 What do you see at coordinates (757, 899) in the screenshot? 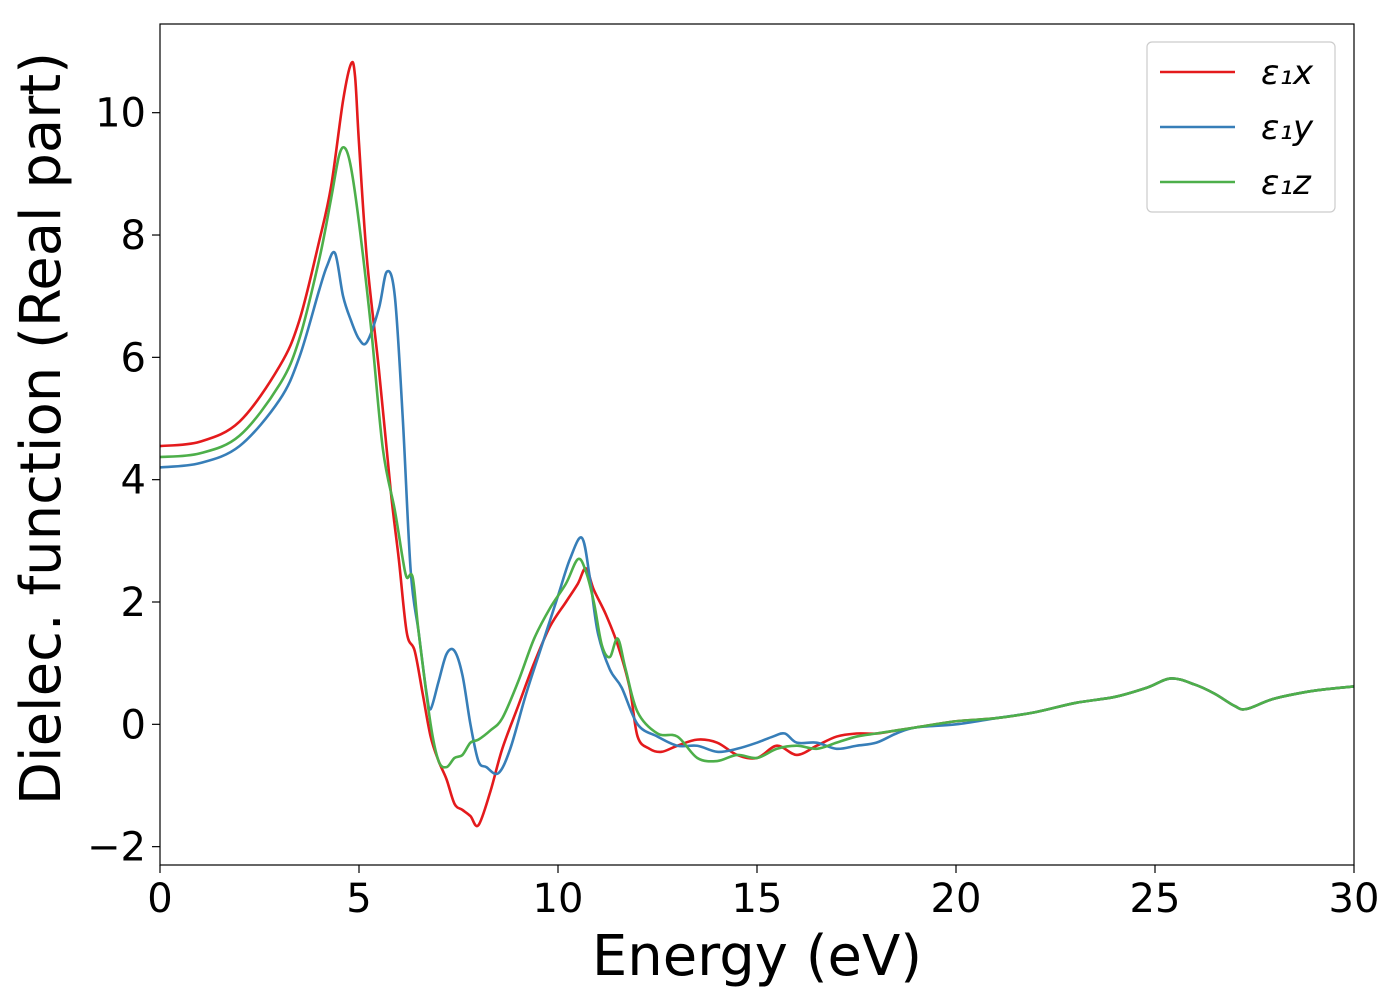
I see `x-tick-label: 15` at bounding box center [757, 899].